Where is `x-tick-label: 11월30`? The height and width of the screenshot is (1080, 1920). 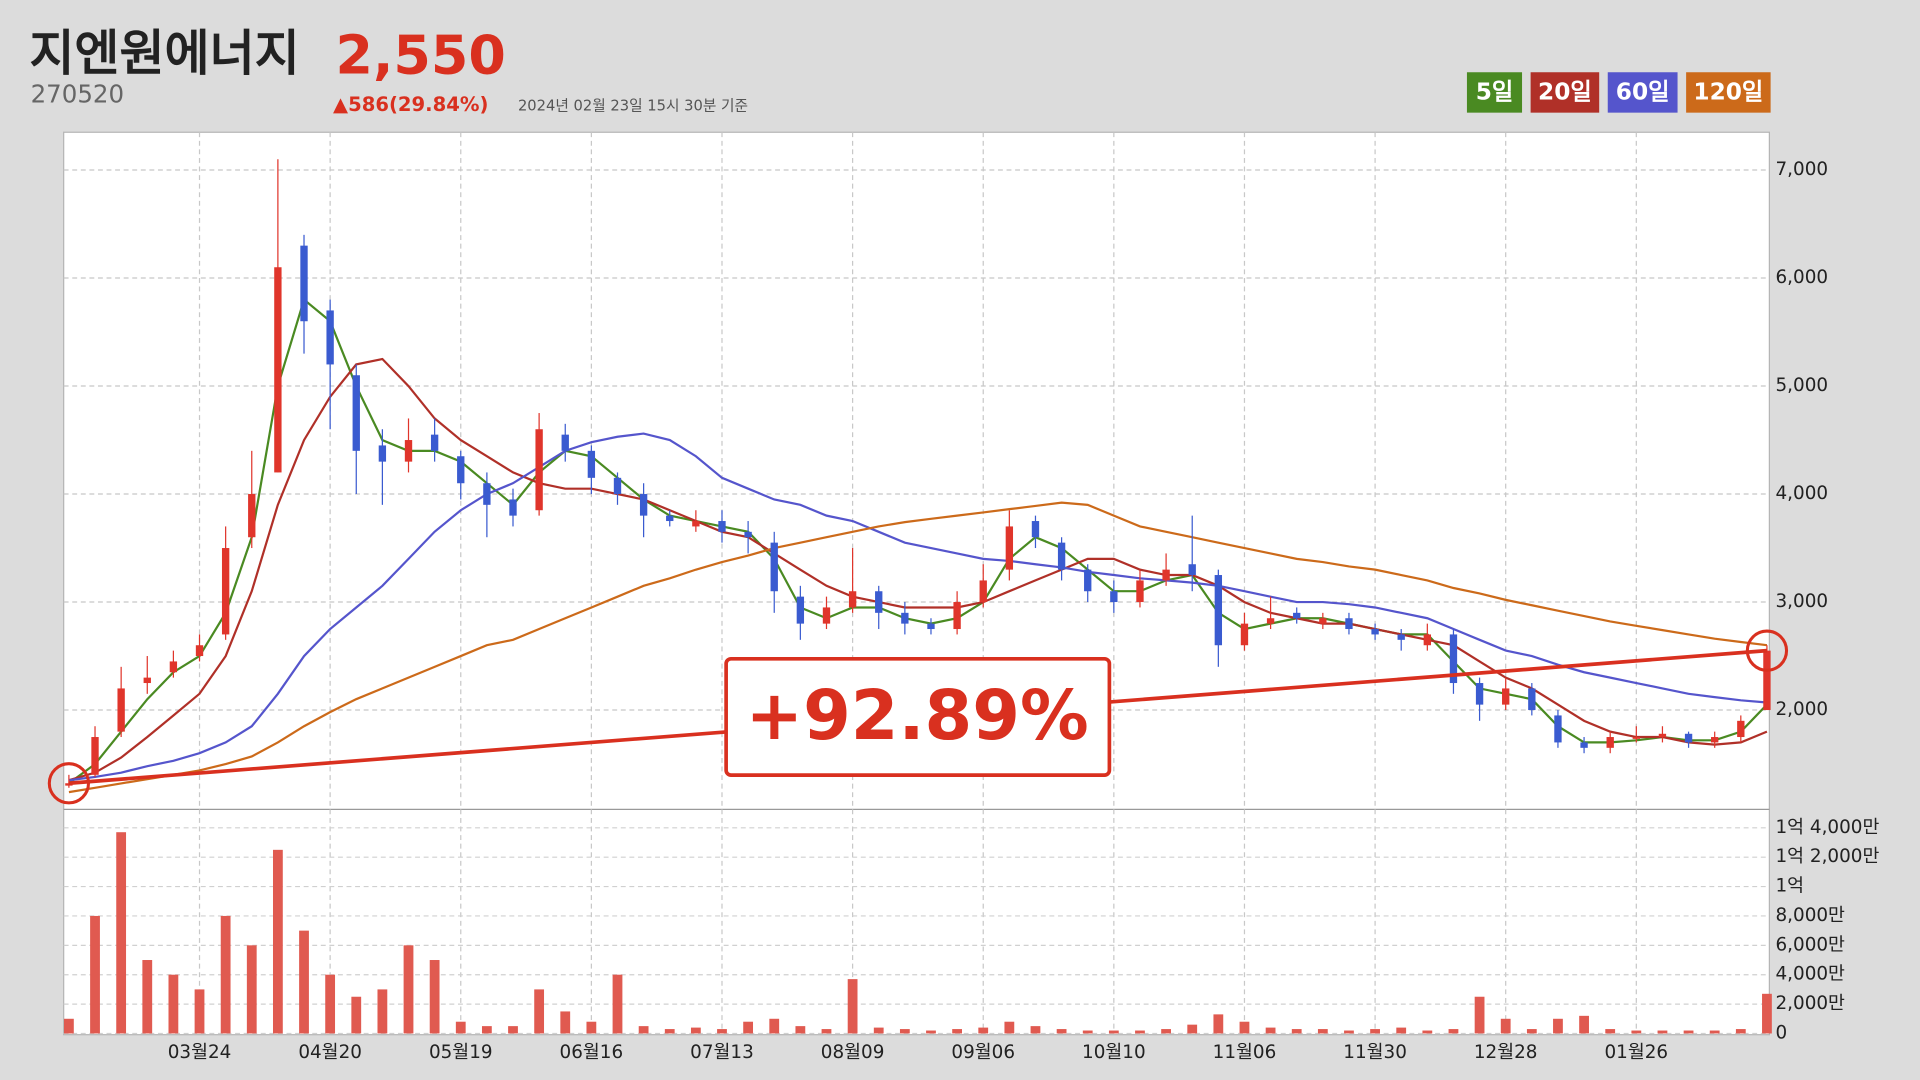
x-tick-label: 11월30 is located at coordinates (1375, 1052).